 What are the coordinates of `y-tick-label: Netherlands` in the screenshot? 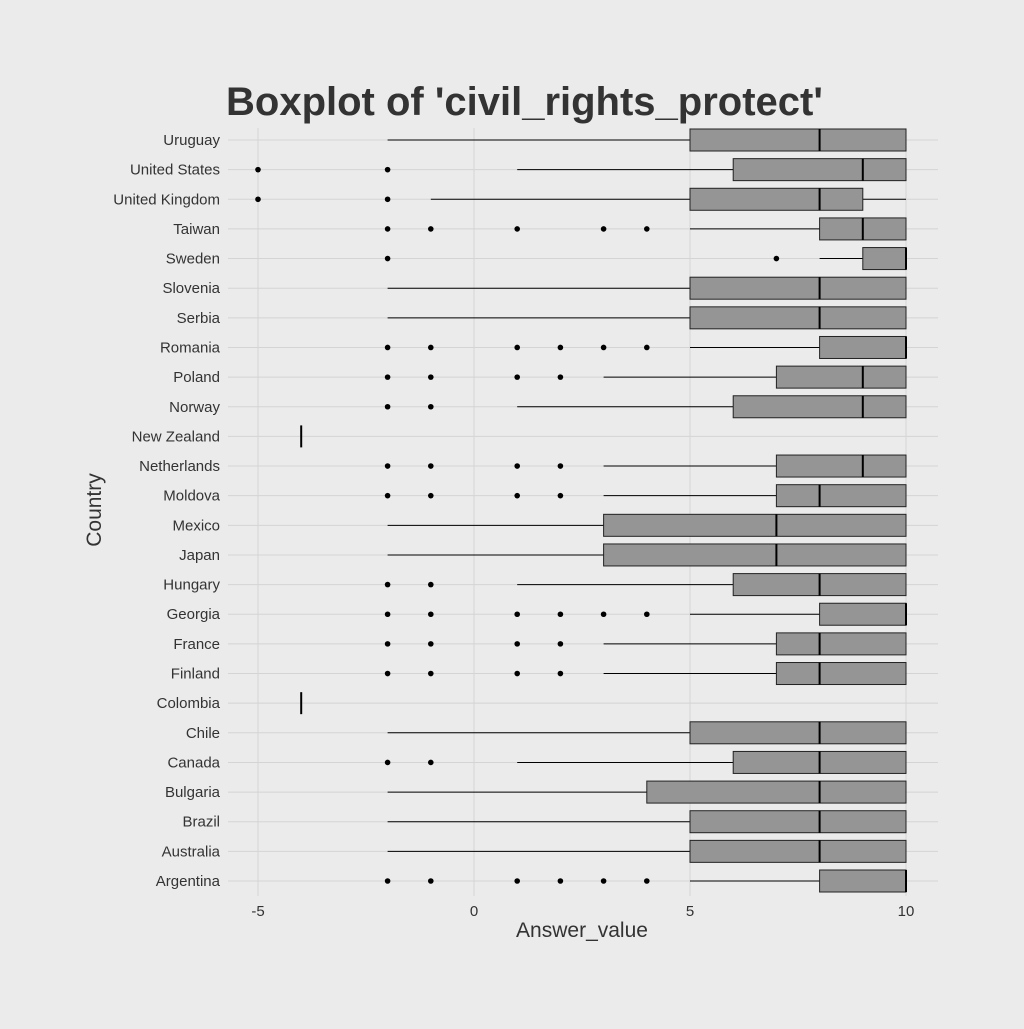 It's located at (179, 466).